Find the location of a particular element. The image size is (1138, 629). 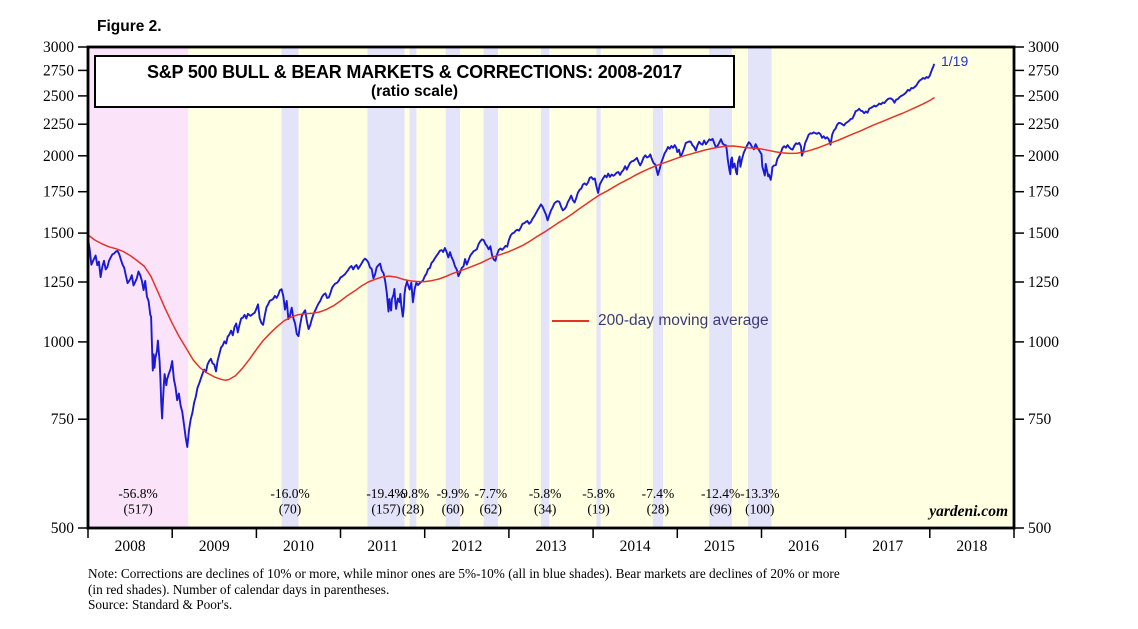

x-axis-year-label: 2009 is located at coordinates (214, 546).